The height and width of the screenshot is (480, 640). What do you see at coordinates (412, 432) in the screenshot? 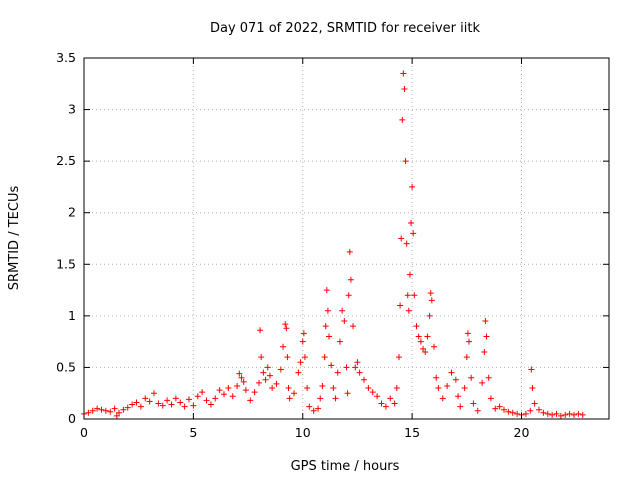
I see `x-tick-label: 15` at bounding box center [412, 432].